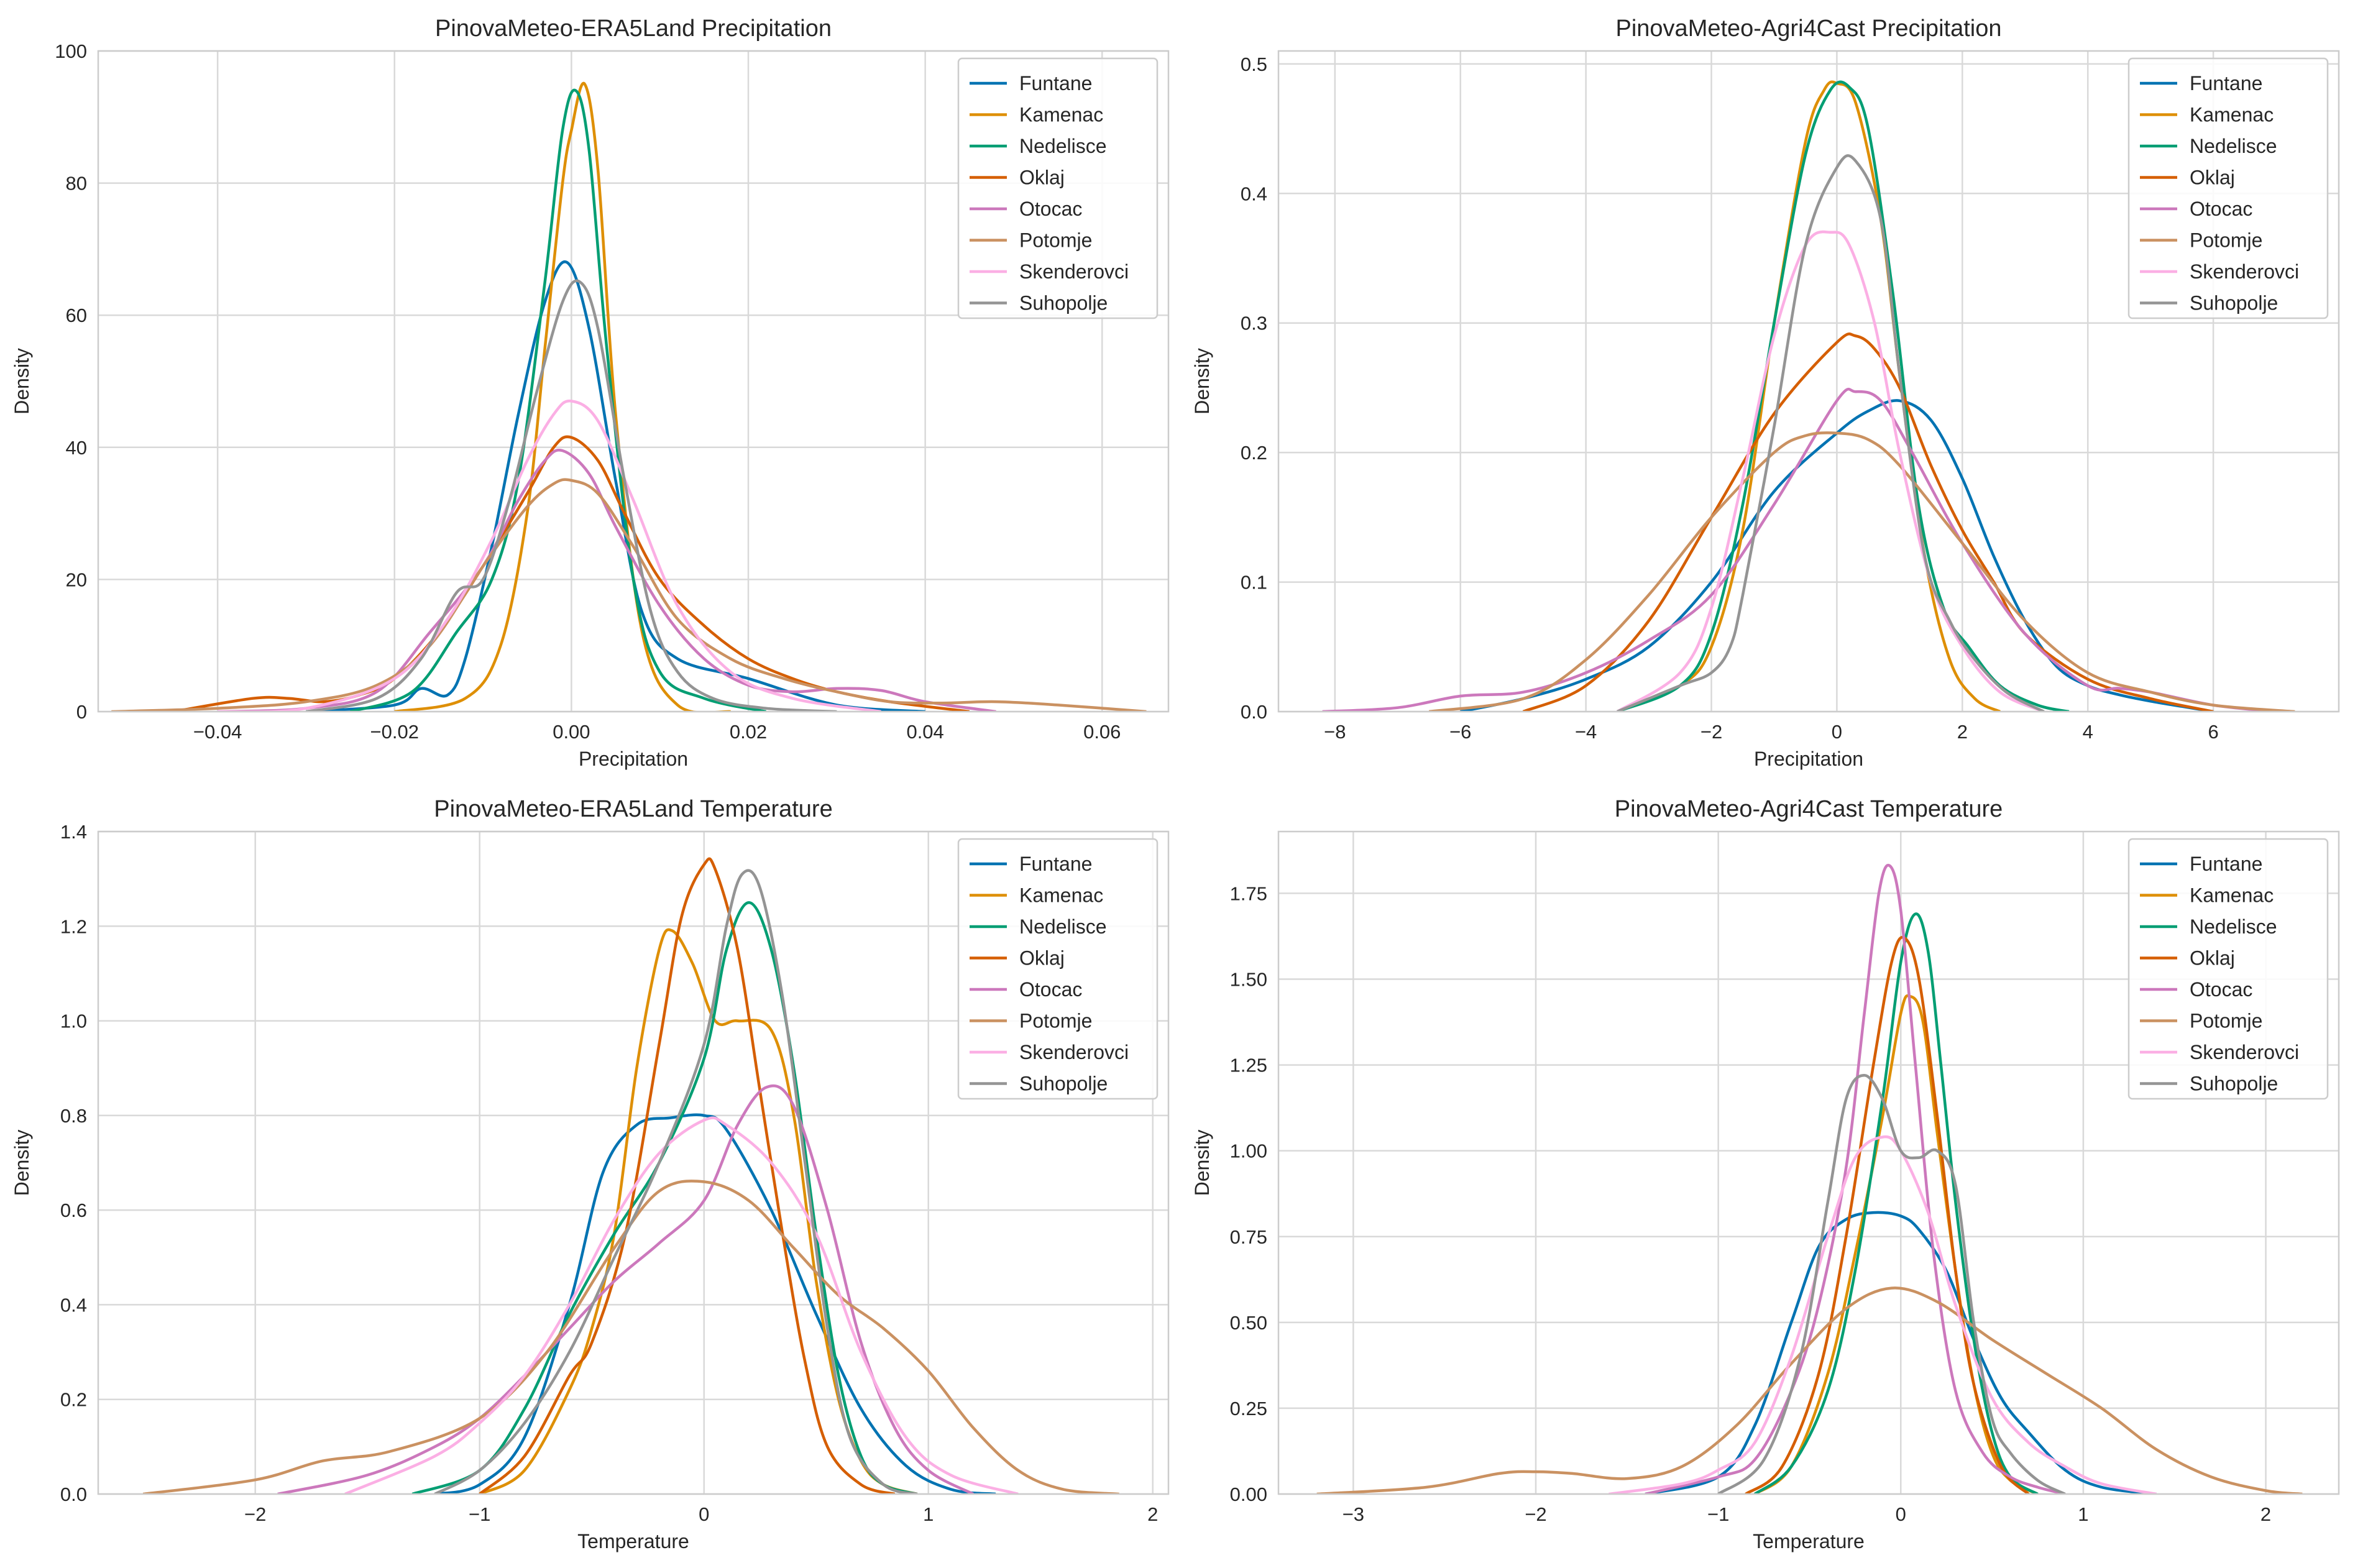 The height and width of the screenshot is (1568, 2368). What do you see at coordinates (76, 448) in the screenshot?
I see `y-tick-label: 40` at bounding box center [76, 448].